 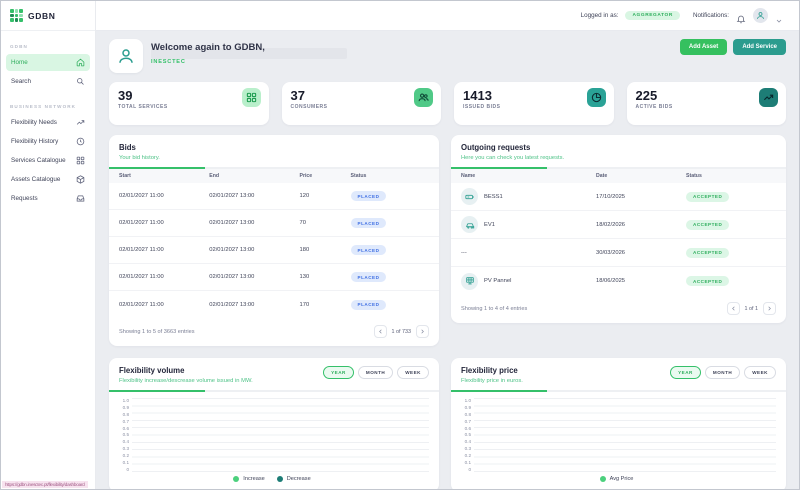 I want to click on notifications-label: Notifications:, so click(x=710, y=15).